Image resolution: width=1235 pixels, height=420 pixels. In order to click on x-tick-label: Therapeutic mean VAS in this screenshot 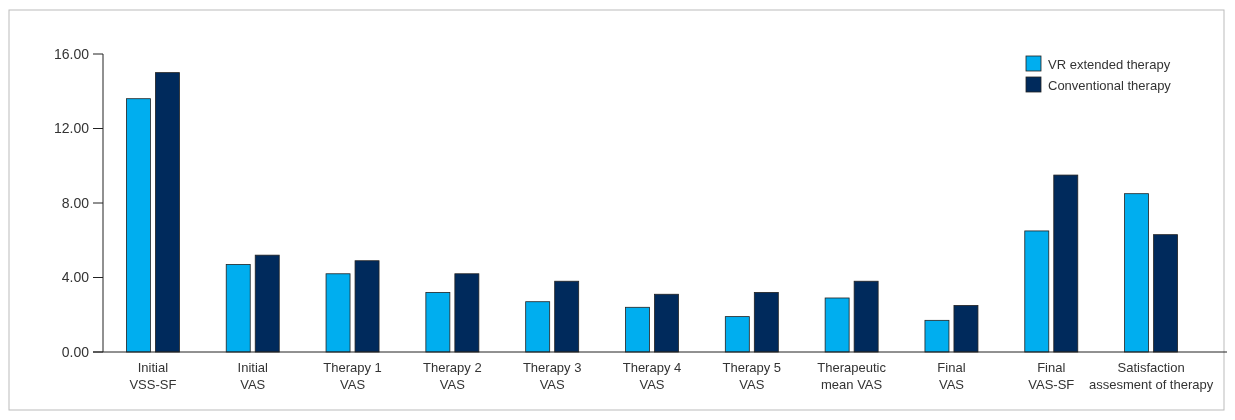, I will do `click(852, 376)`.